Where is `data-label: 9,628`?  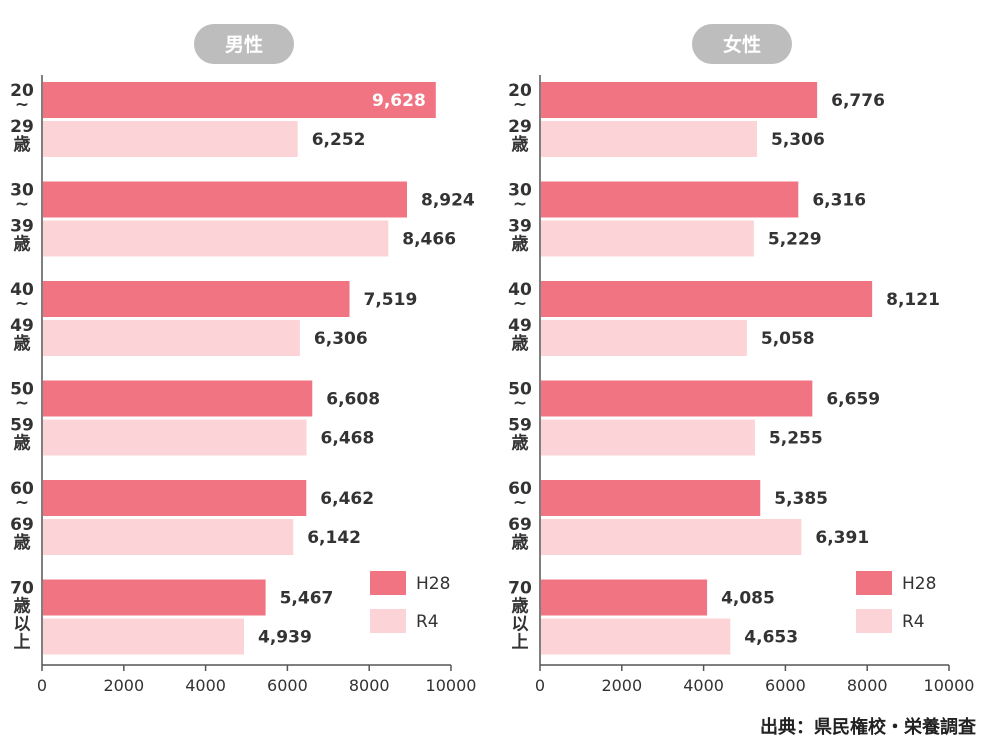 data-label: 9,628 is located at coordinates (399, 101).